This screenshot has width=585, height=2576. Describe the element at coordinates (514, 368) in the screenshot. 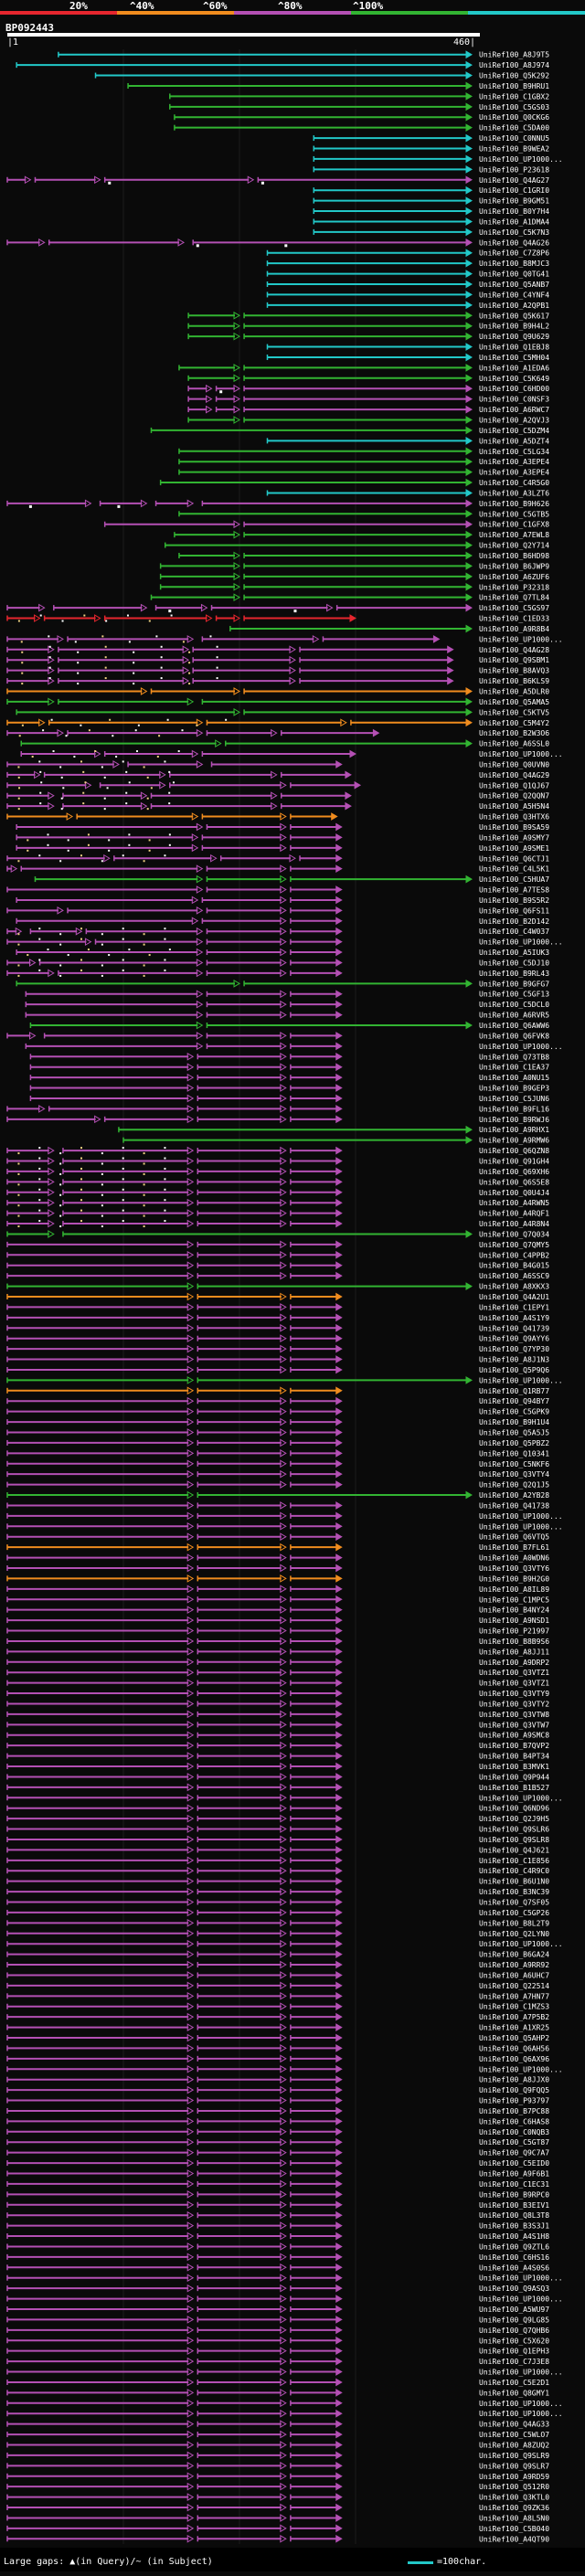

I see `hit-label: UniRef100_A1EDA6` at that location.